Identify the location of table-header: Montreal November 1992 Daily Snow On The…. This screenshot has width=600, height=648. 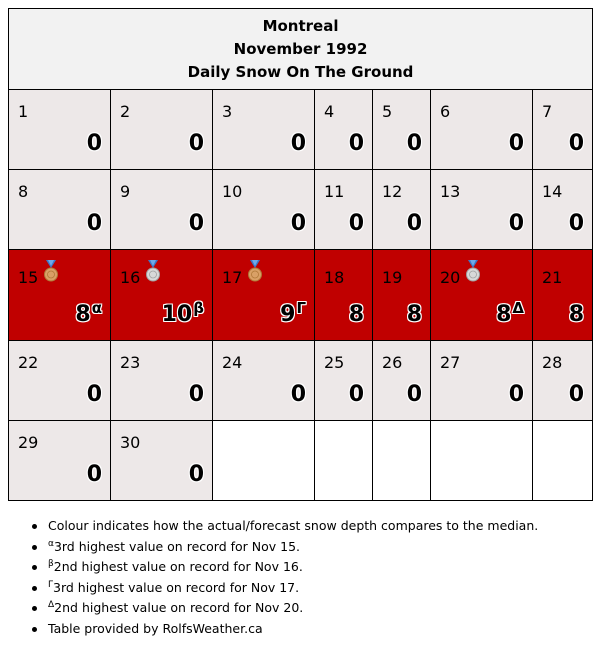
(300, 49).